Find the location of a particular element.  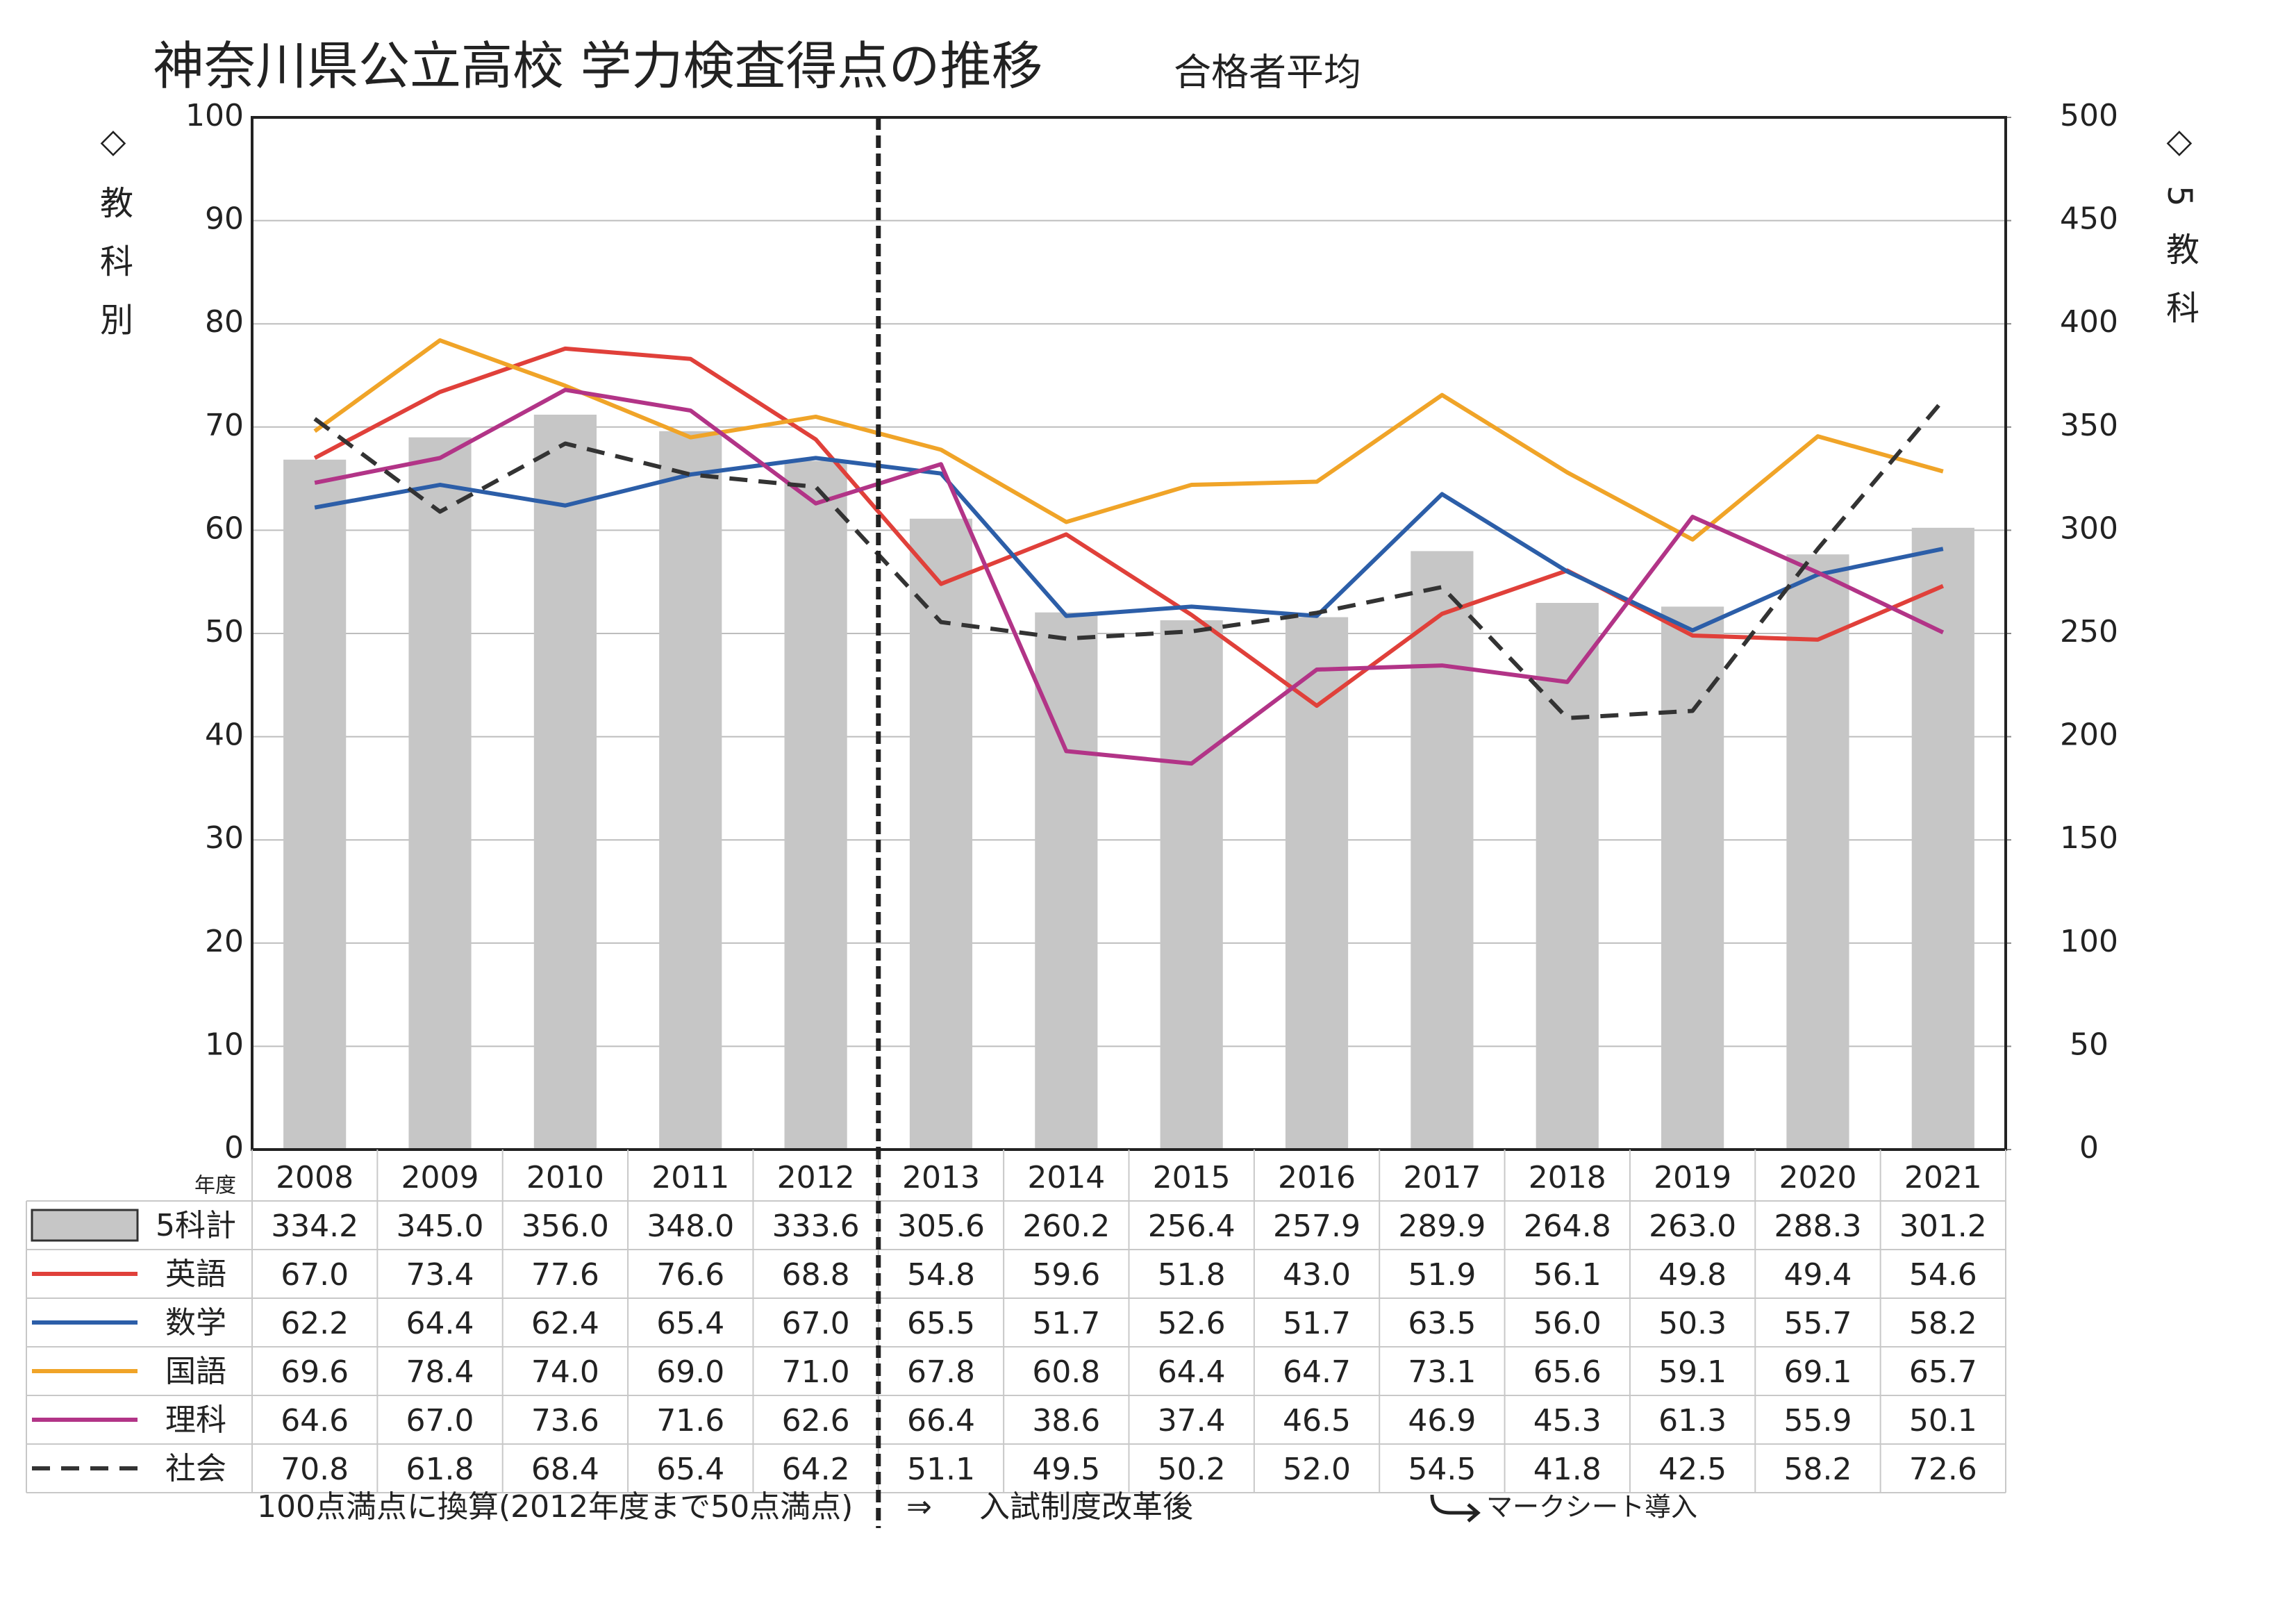

table-value: 51.1 is located at coordinates (941, 1469).